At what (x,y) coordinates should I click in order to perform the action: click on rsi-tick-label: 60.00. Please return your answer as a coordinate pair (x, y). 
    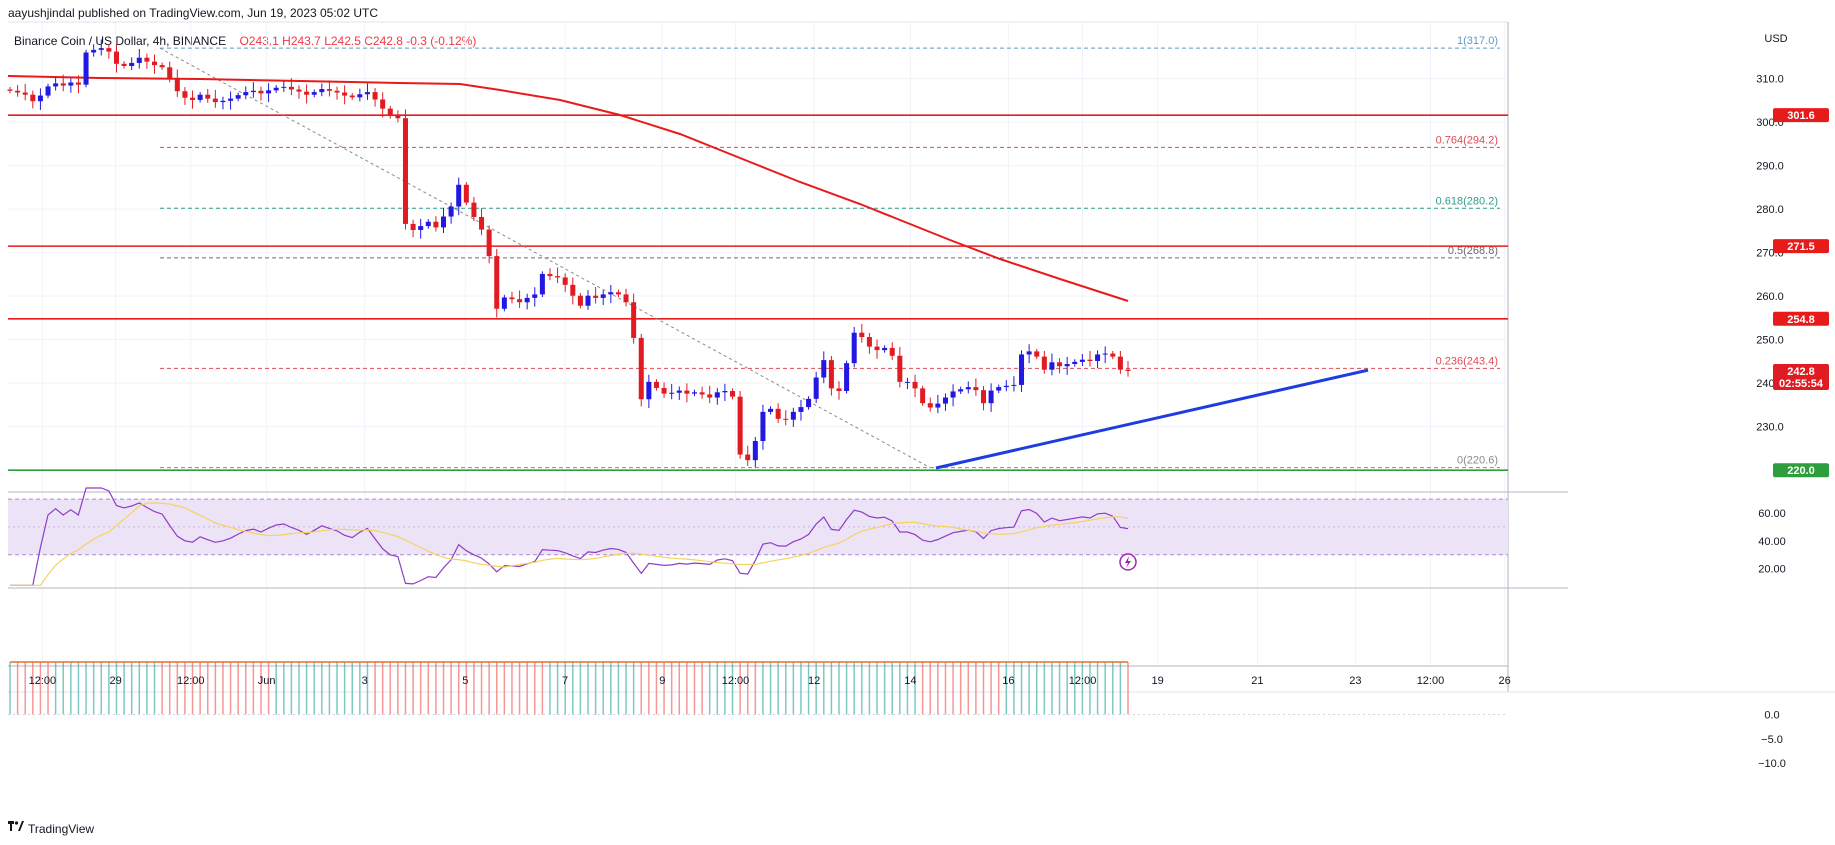
    Looking at the image, I should click on (1772, 514).